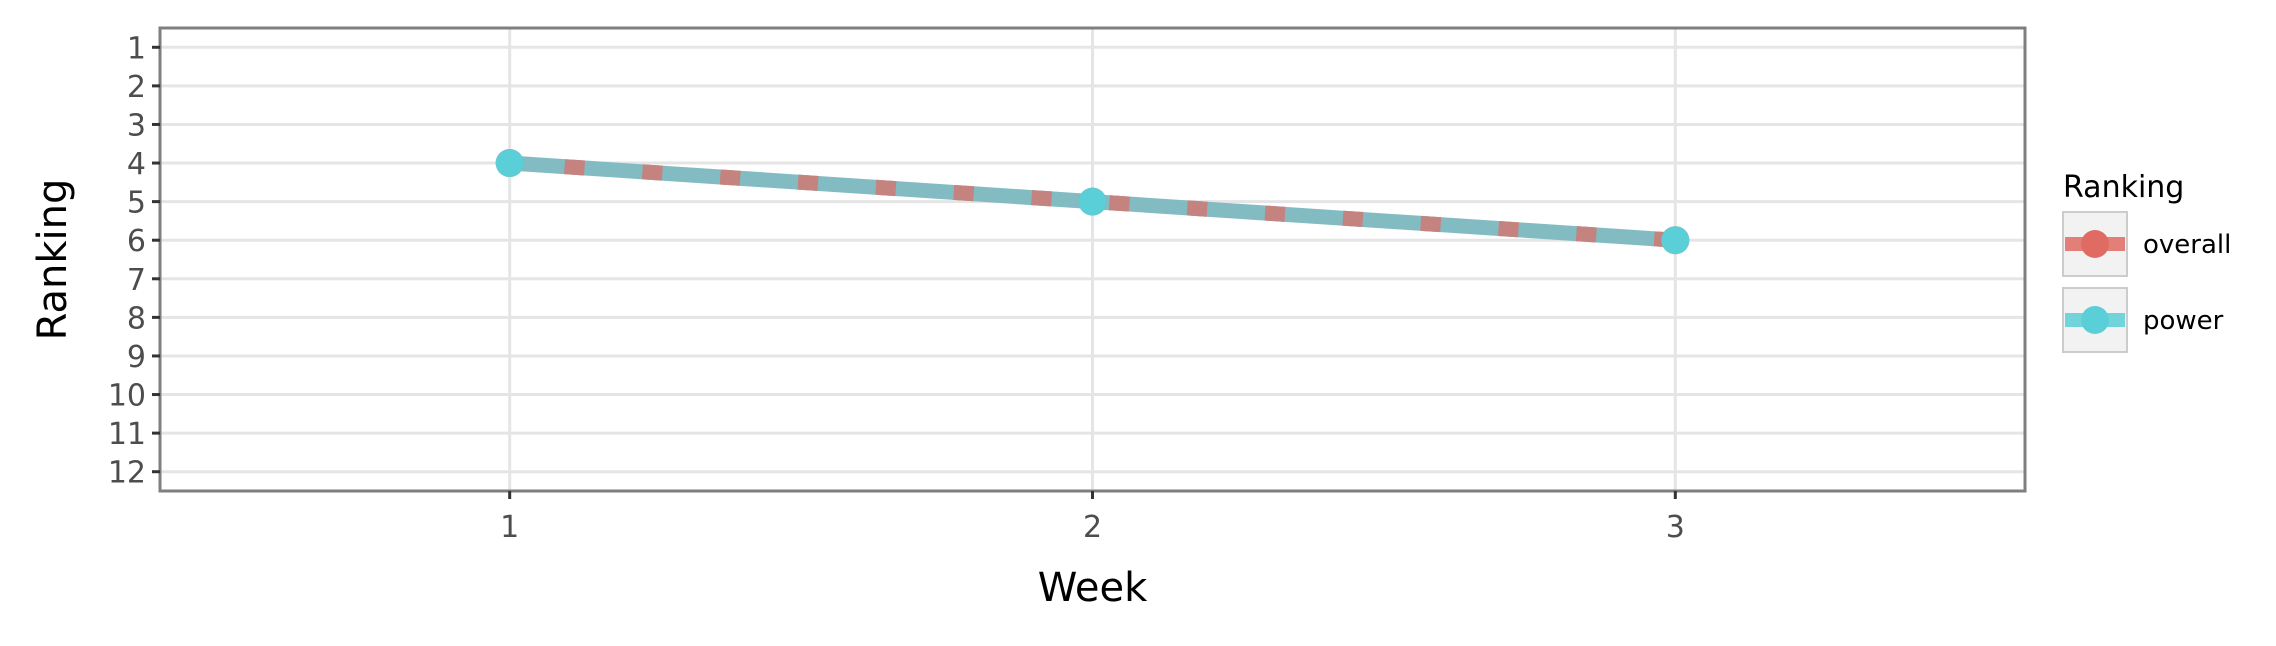  Describe the element at coordinates (136, 87) in the screenshot. I see `y-tick-label: 2` at that location.